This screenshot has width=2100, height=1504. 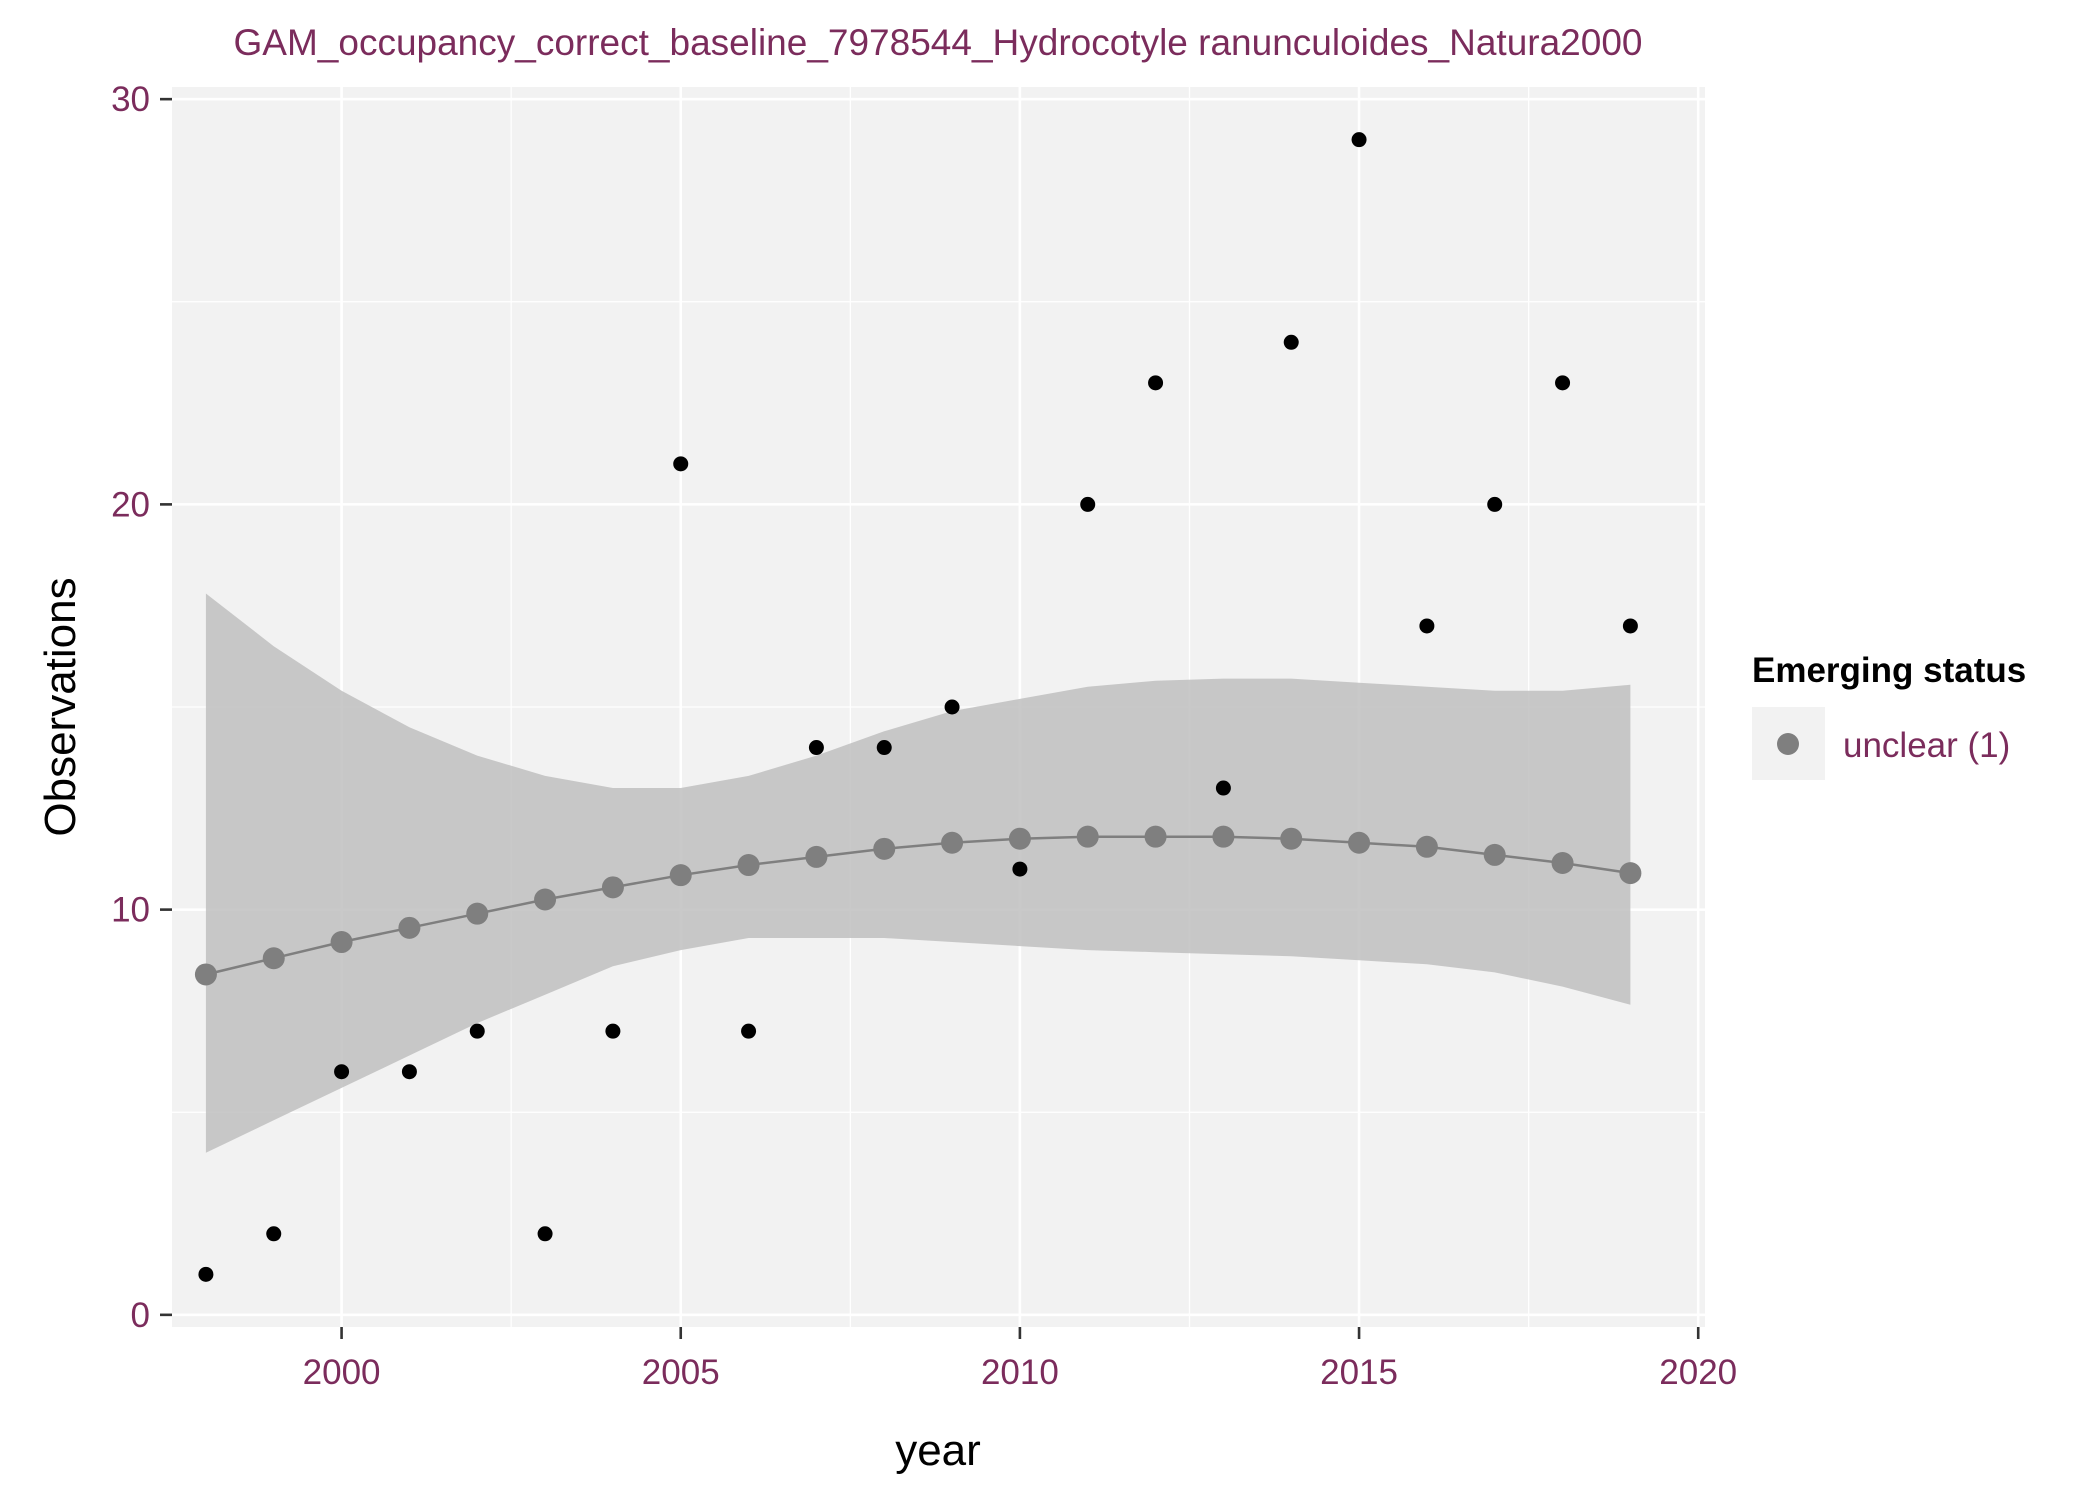 I want to click on x-tick-label: 2015, so click(x=1359, y=1372).